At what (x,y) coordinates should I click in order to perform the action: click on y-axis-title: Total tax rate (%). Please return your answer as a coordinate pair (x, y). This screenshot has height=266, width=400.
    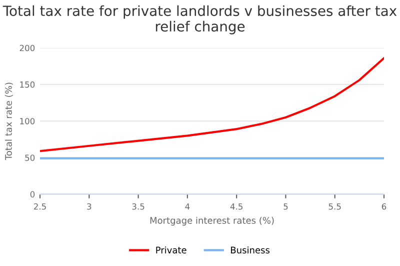
    Looking at the image, I should click on (8, 121).